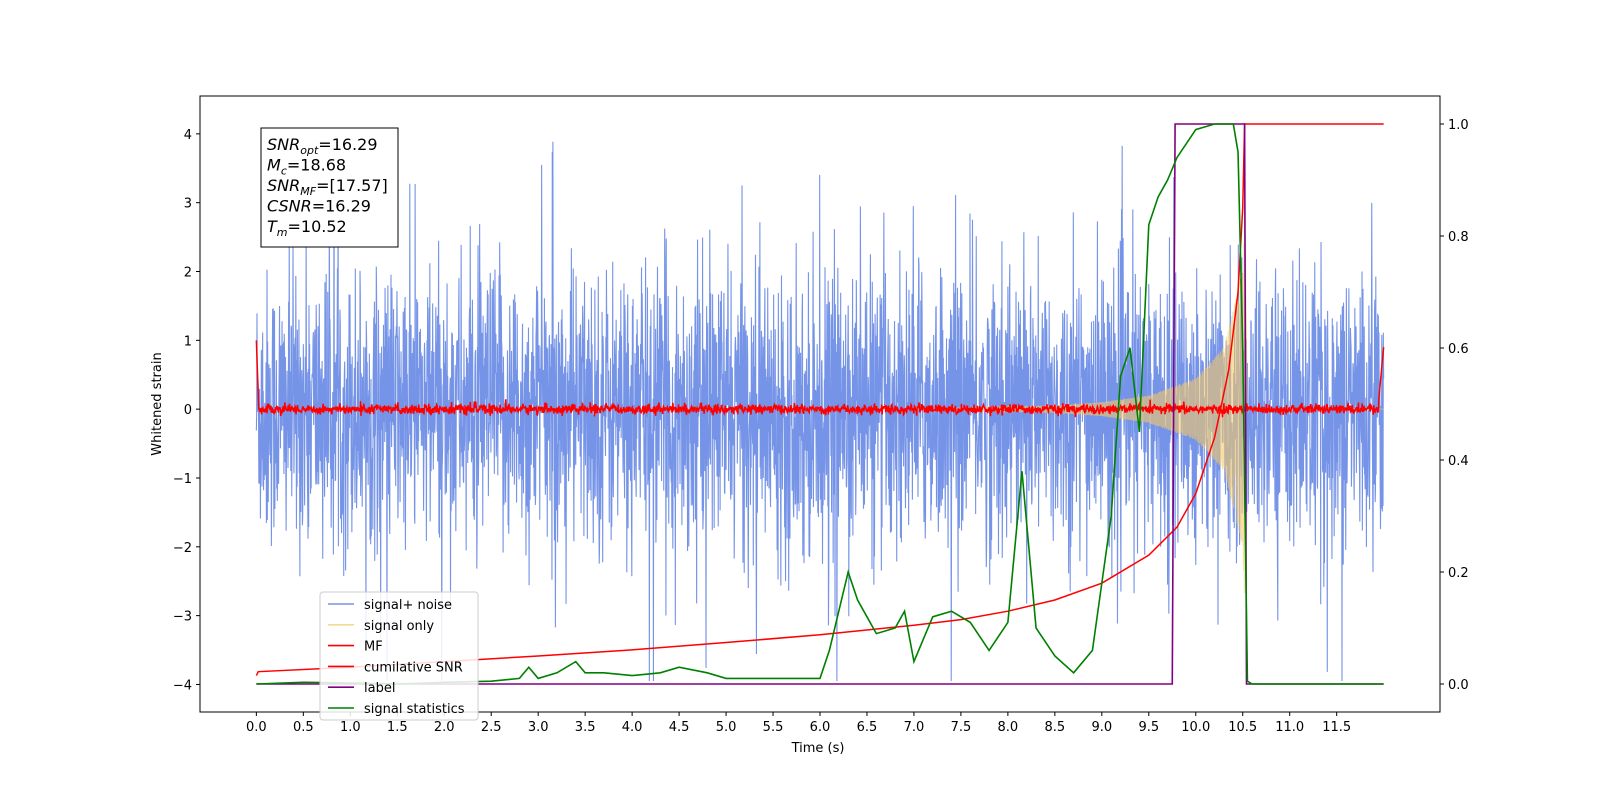 Image resolution: width=1600 pixels, height=800 pixels. What do you see at coordinates (188, 341) in the screenshot?
I see `y-tick-label: 1` at bounding box center [188, 341].